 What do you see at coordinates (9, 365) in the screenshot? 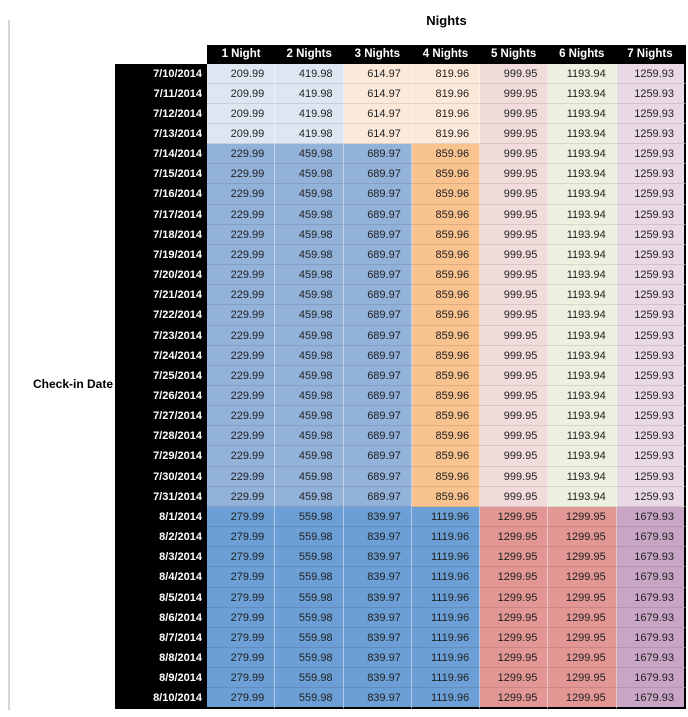
I see `worksheet-edge-line` at bounding box center [9, 365].